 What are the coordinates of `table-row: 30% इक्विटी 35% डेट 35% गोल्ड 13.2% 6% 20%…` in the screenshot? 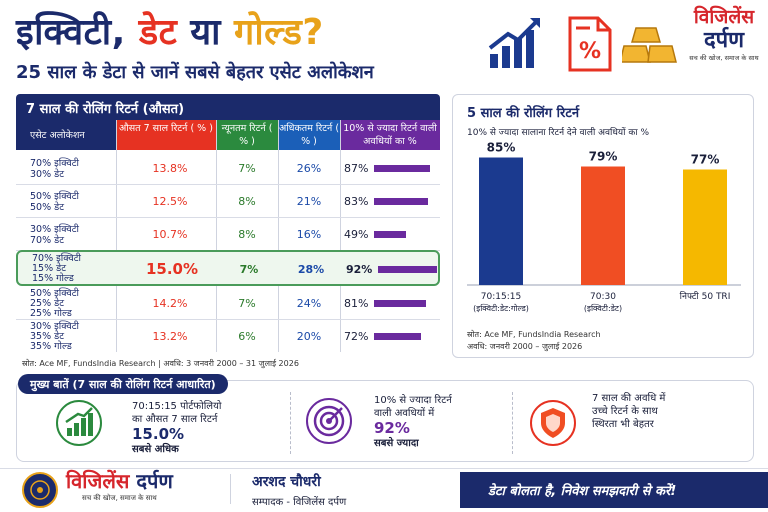 It's located at (228, 336).